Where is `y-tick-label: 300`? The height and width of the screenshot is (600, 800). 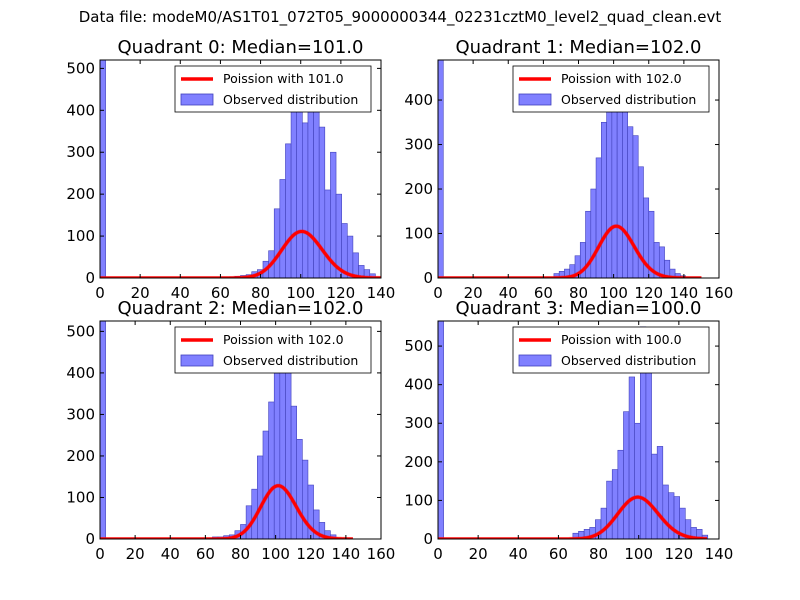 y-tick-label: 300 is located at coordinates (418, 423).